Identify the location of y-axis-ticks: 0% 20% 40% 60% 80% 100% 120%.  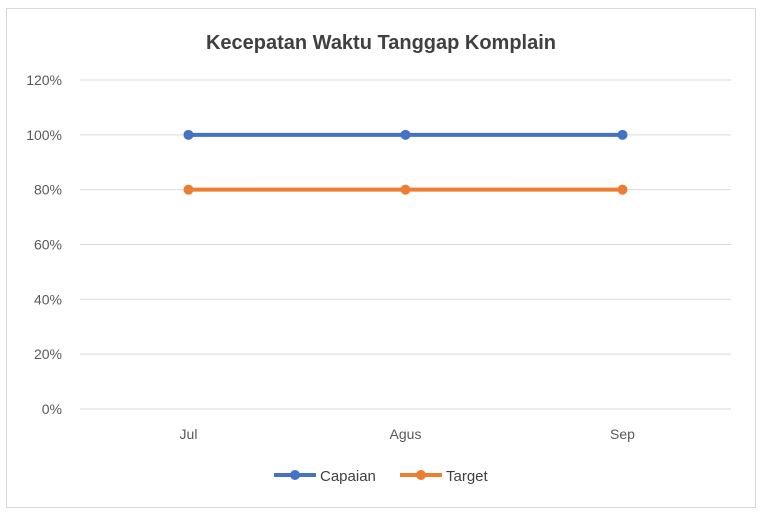
(44, 244).